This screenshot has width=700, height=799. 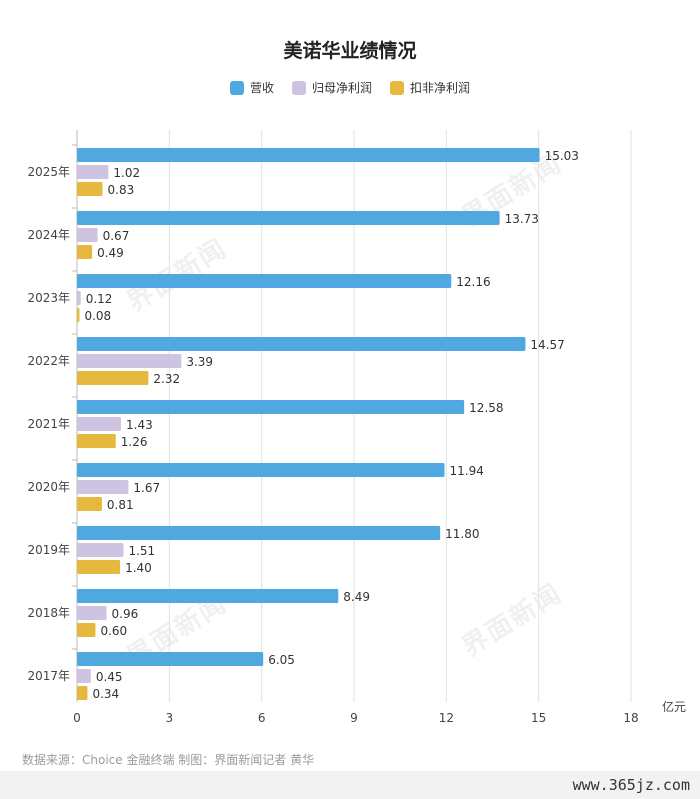 I want to click on category-label: 2018年, so click(x=48, y=613).